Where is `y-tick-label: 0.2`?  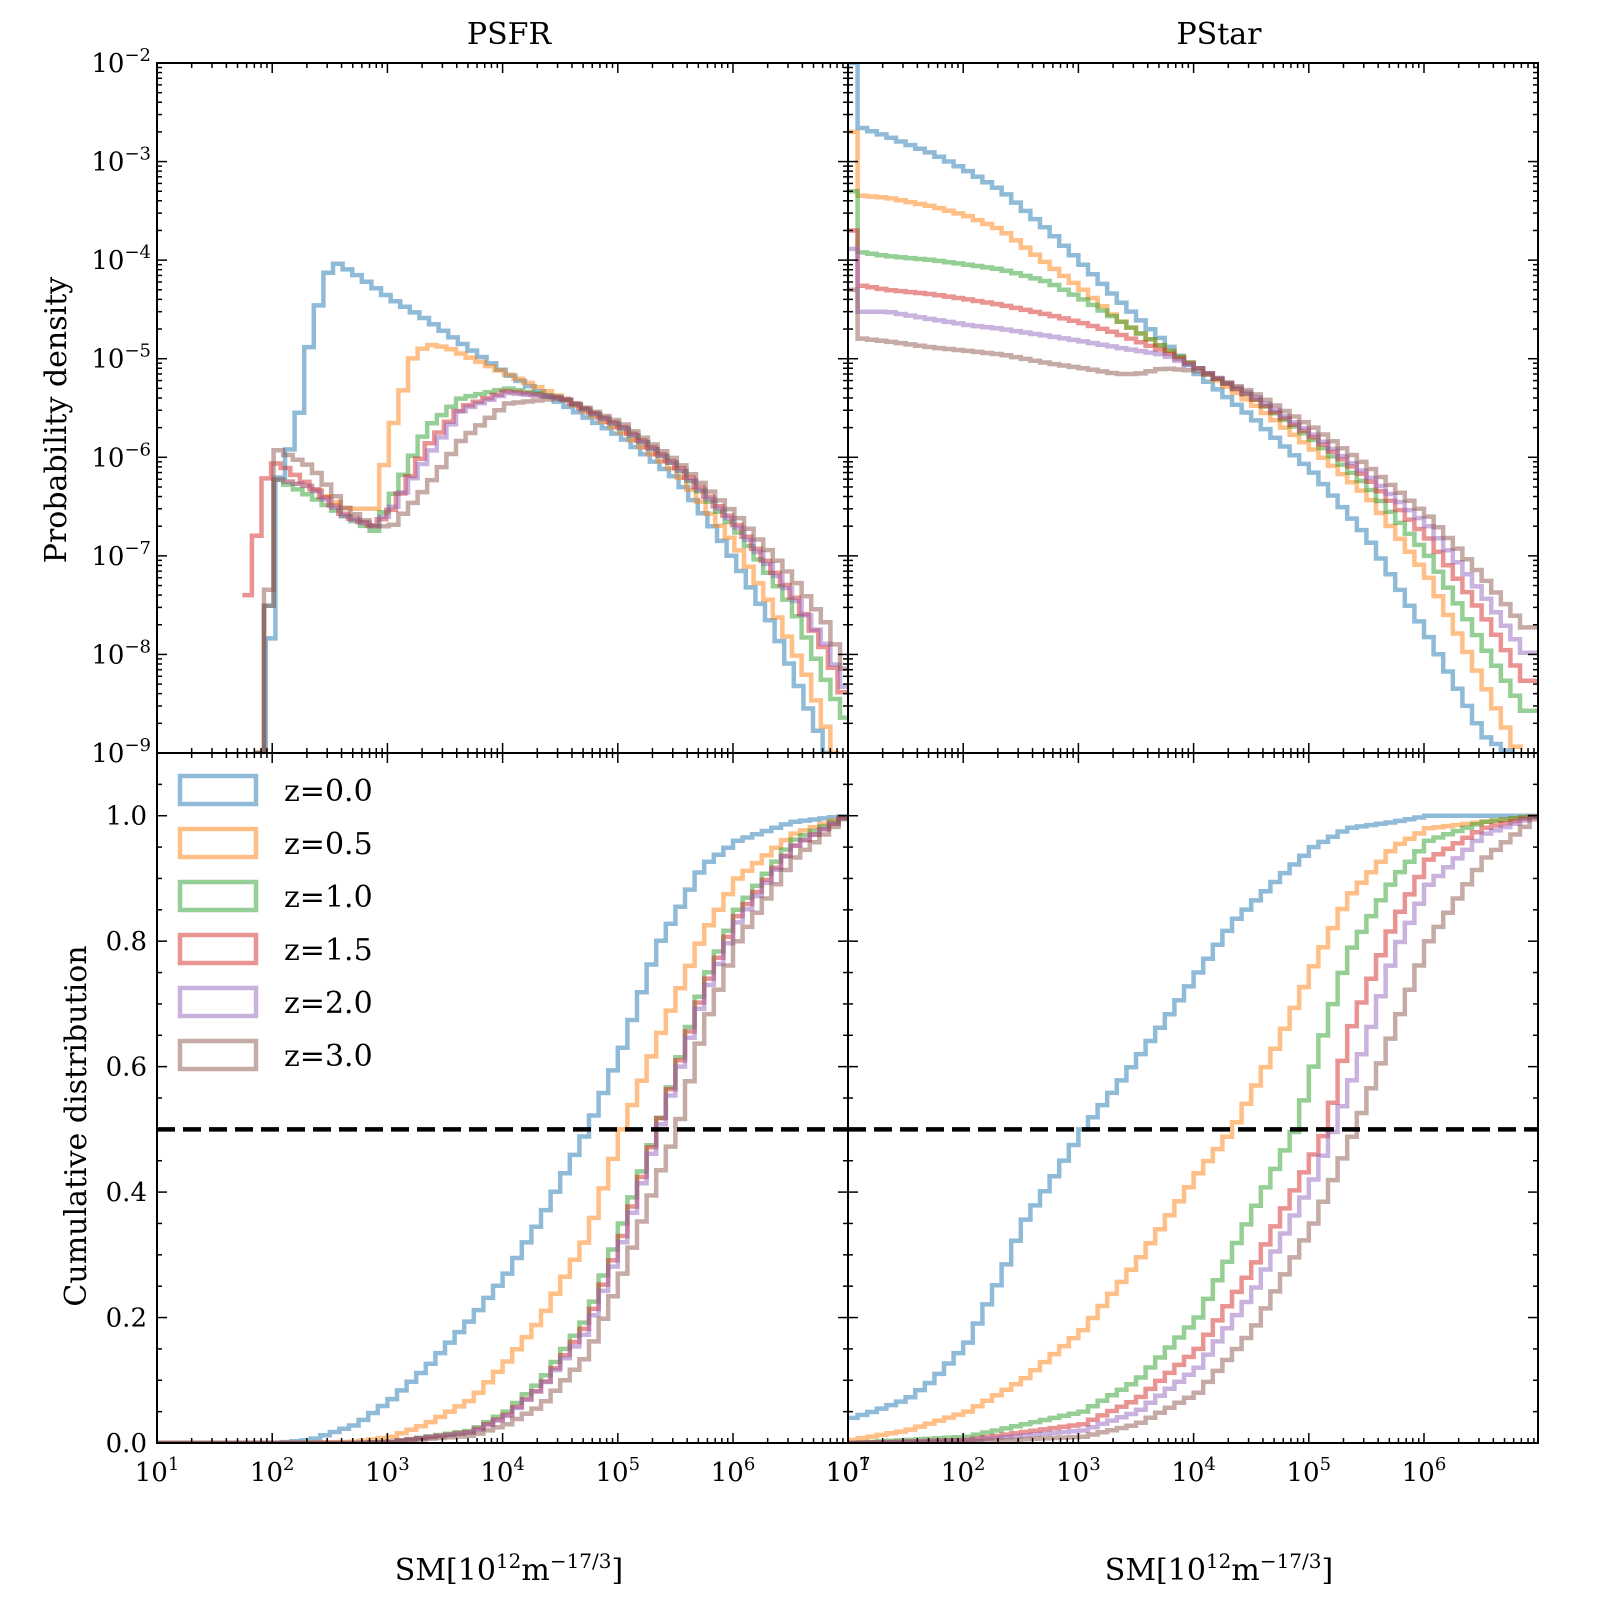 y-tick-label: 0.2 is located at coordinates (126, 1319).